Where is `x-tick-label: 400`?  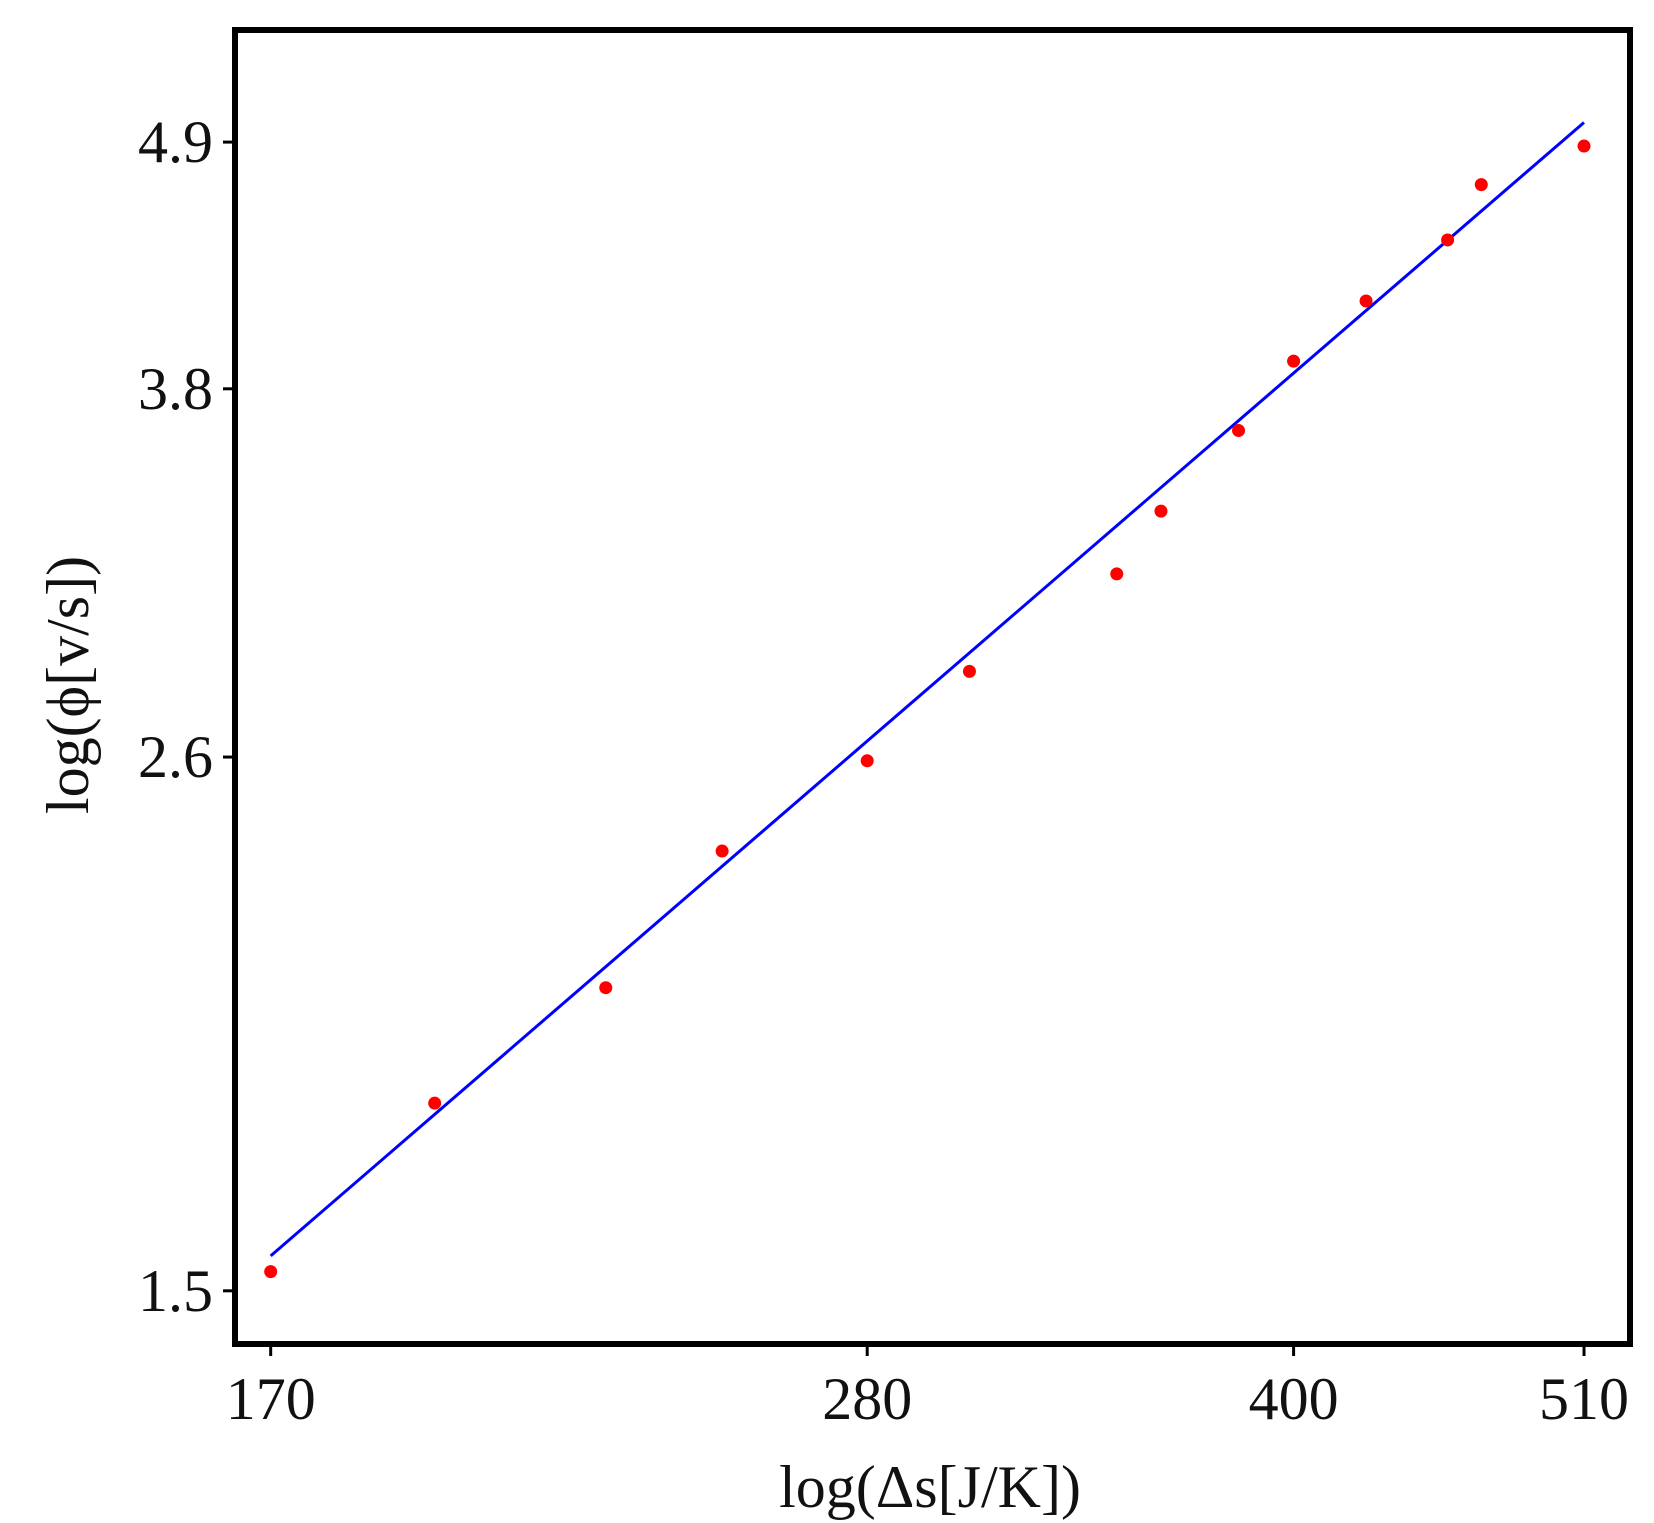 x-tick-label: 400 is located at coordinates (1294, 1399).